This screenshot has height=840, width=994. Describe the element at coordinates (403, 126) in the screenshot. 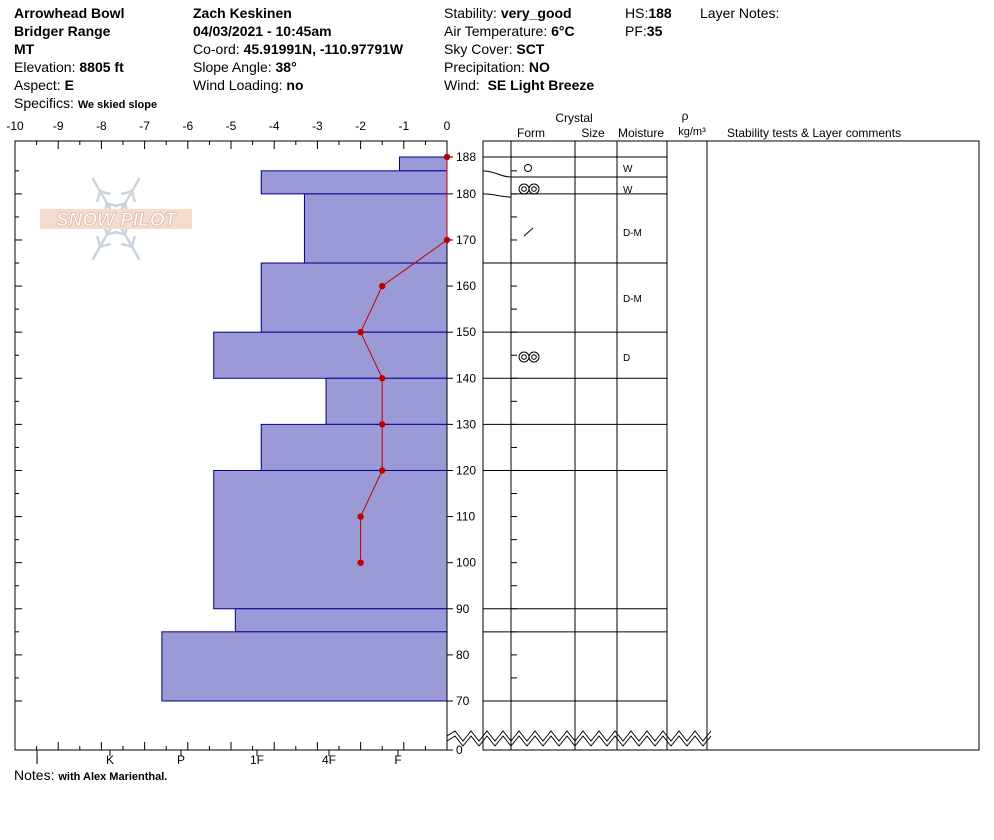

I see `temp-tick-label: -1` at that location.